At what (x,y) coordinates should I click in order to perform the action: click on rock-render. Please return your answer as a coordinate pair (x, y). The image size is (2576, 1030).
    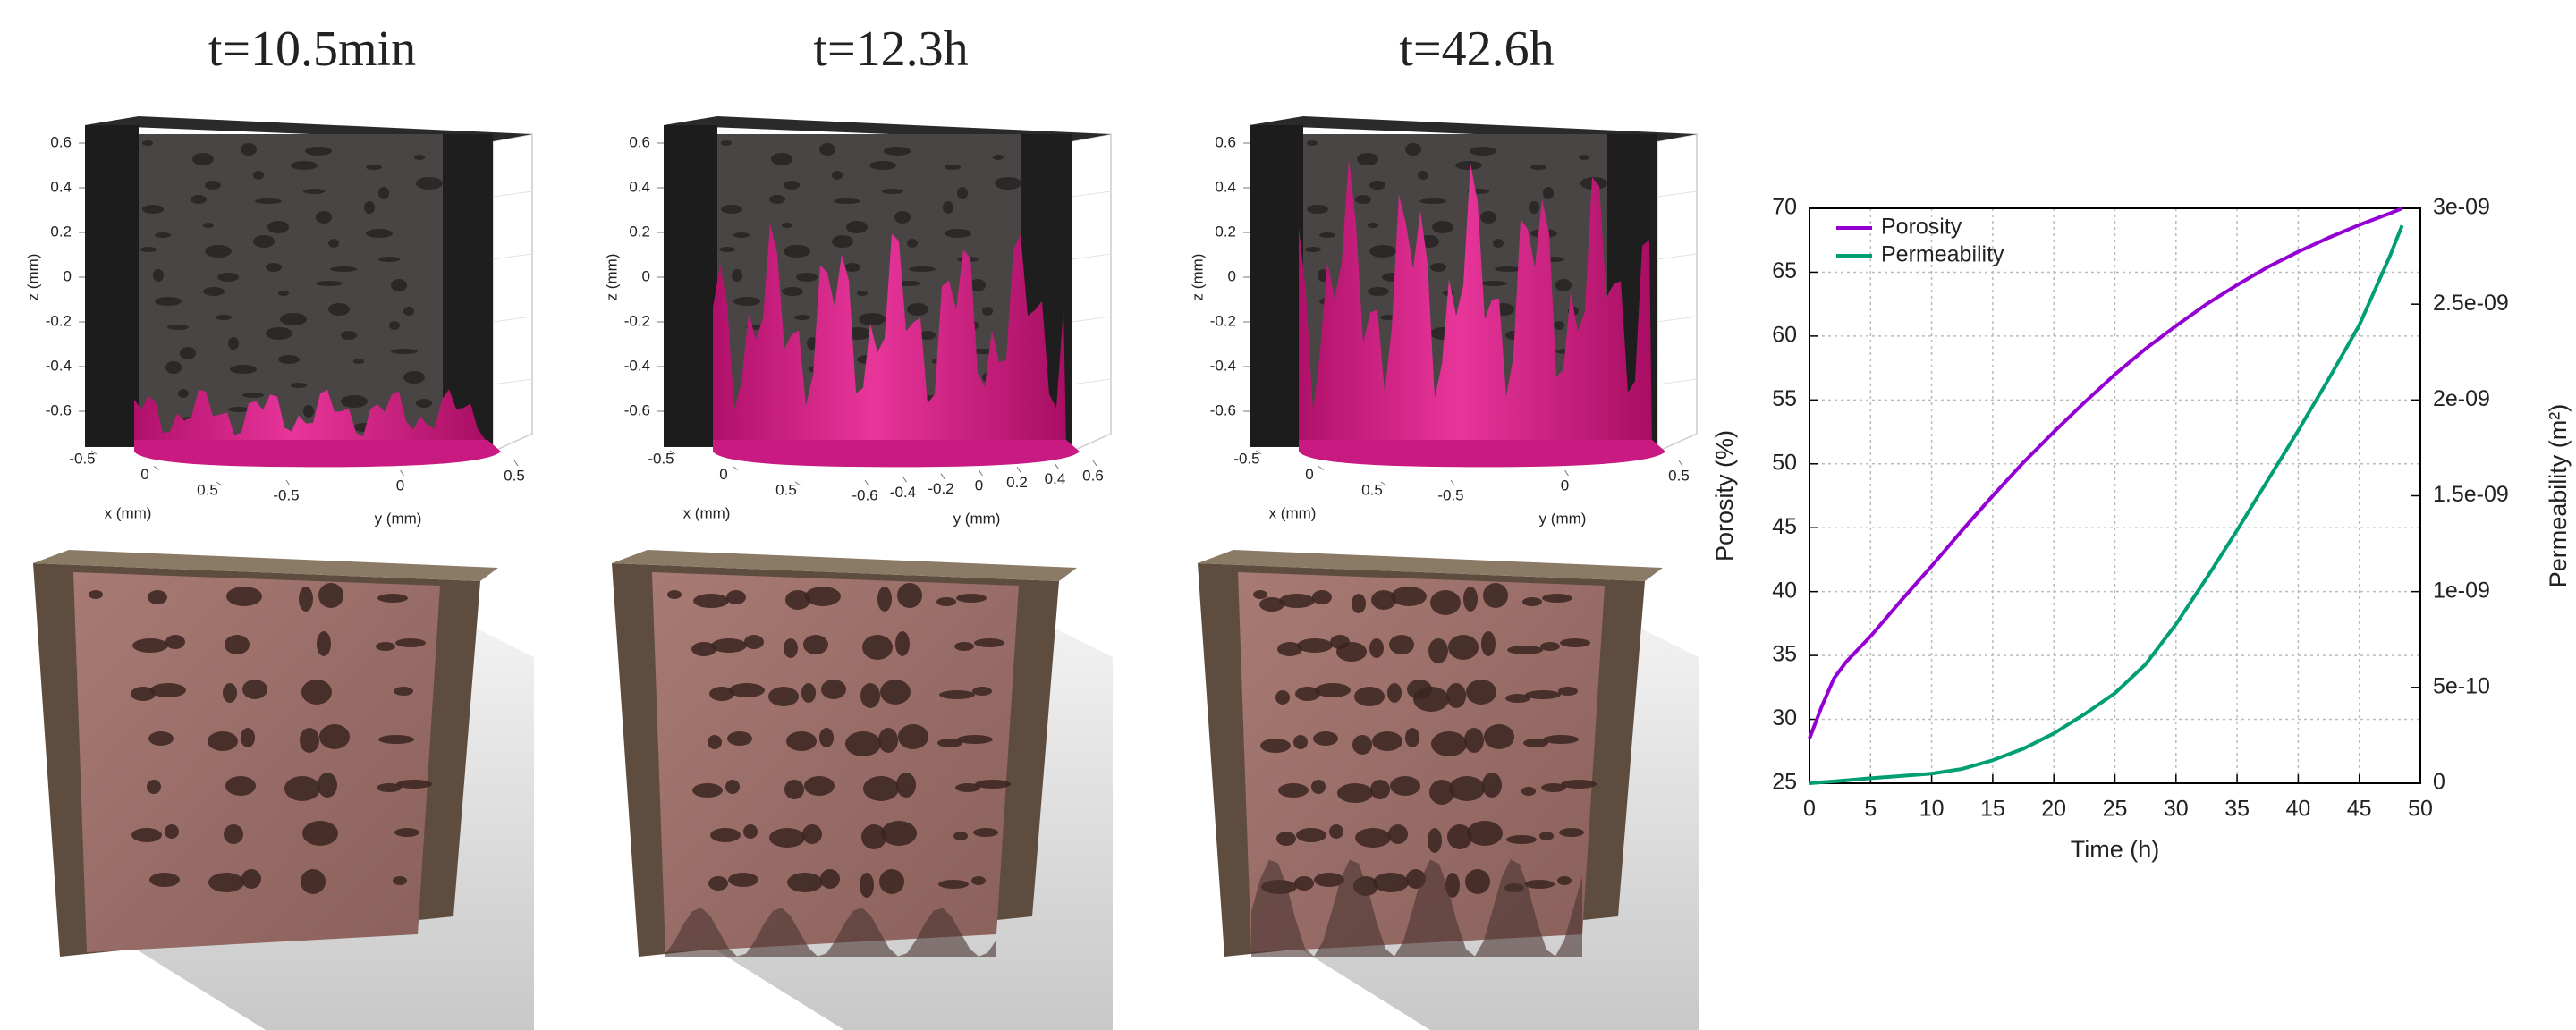
    Looking at the image, I should click on (862, 790).